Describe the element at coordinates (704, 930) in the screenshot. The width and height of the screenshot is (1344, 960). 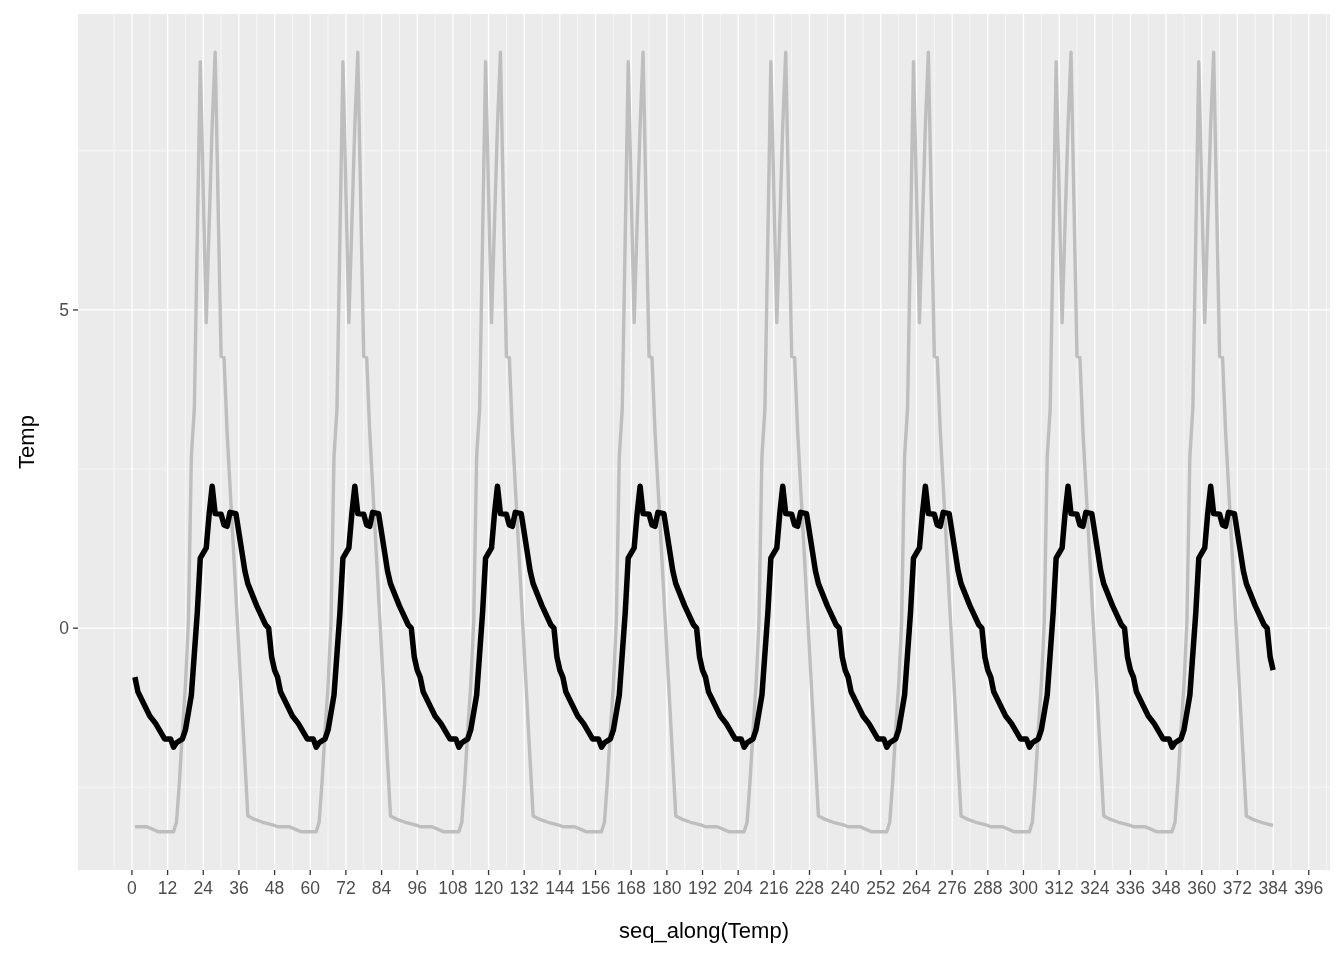
I see `x-axis-title: seq_along(Temp)` at that location.